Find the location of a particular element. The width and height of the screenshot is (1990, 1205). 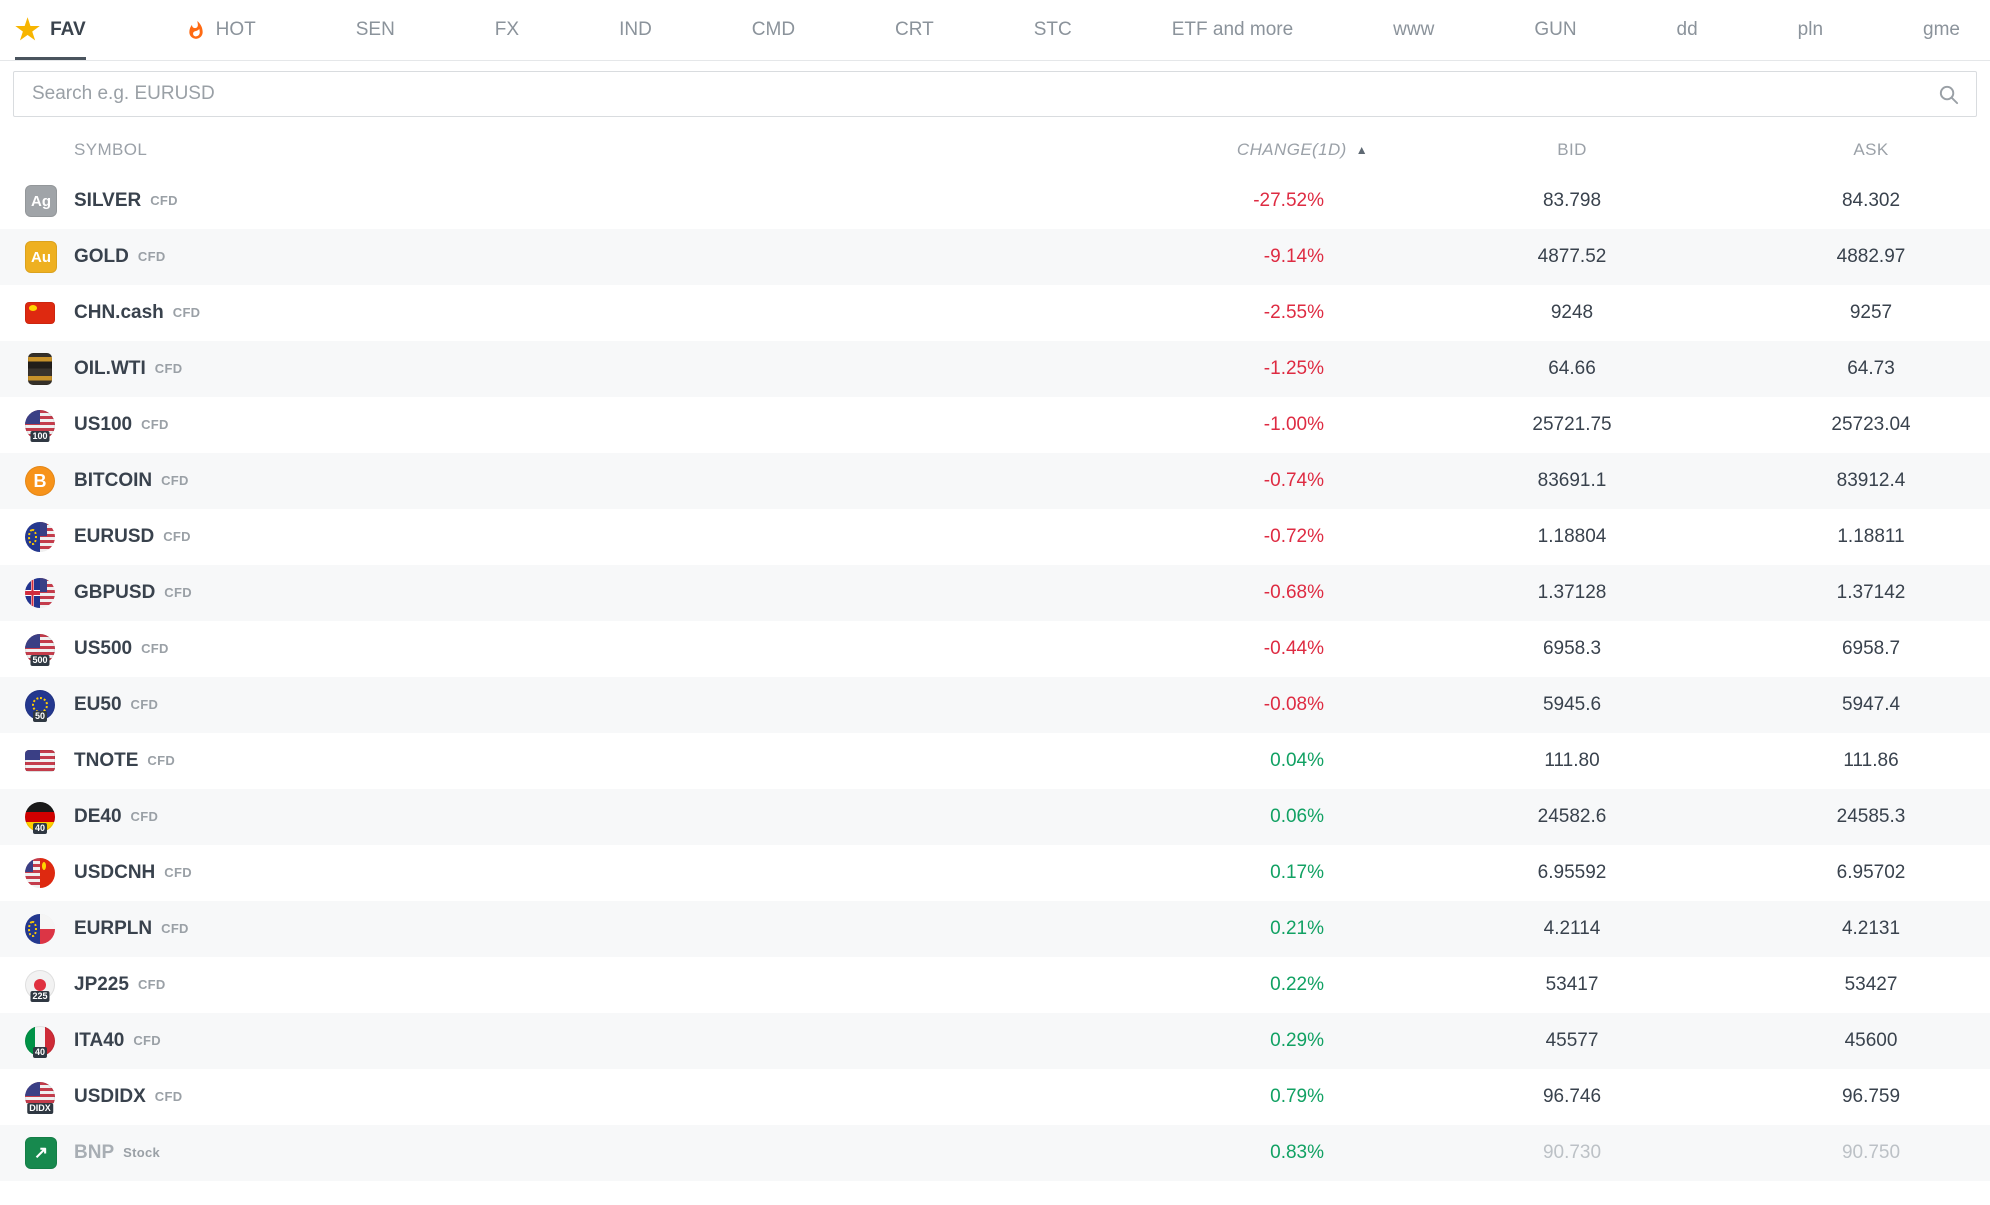

ask-value: 6958.7 is located at coordinates (1871, 648).